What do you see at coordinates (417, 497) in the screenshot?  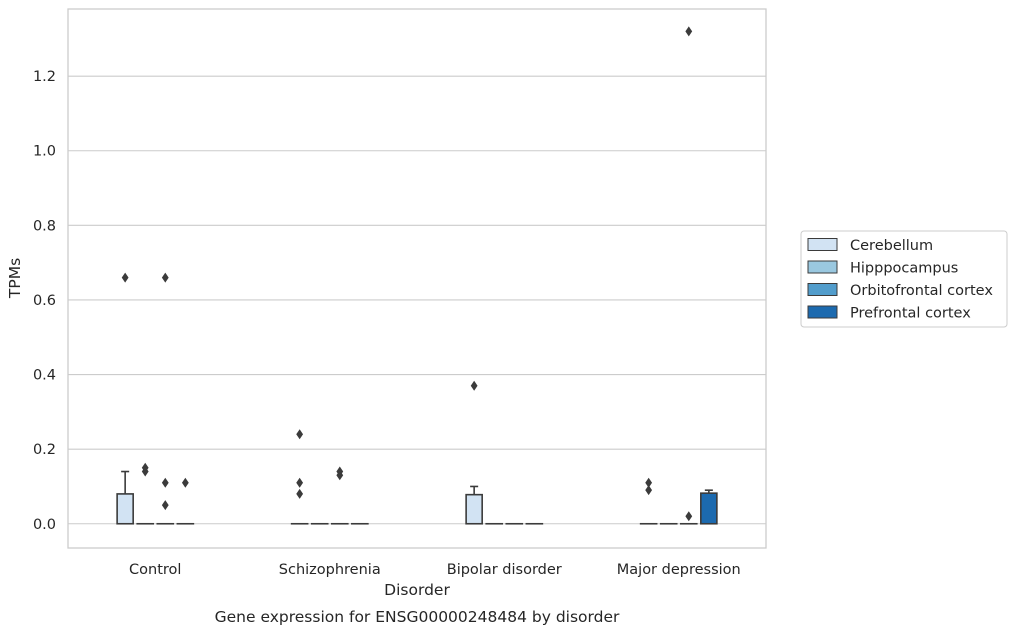 I see `box-plots` at bounding box center [417, 497].